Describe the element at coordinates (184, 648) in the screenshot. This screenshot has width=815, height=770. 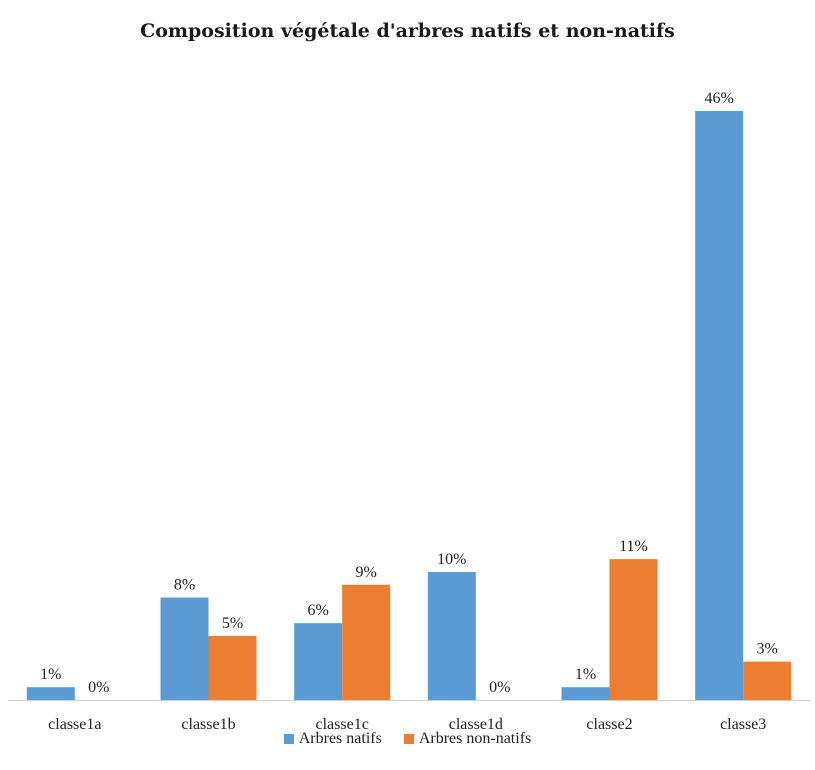
I see `bar-natifs-classe1b` at that location.